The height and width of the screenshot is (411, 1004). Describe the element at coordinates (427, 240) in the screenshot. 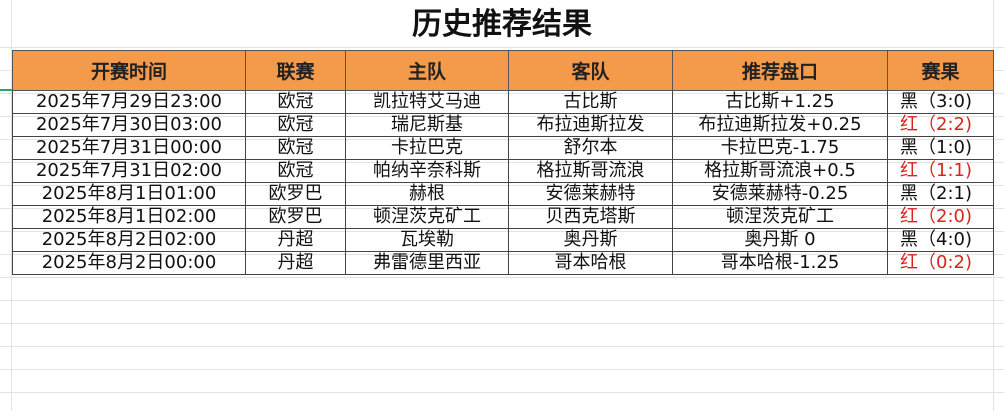

I see `cell-home: 瓦埃勒` at that location.